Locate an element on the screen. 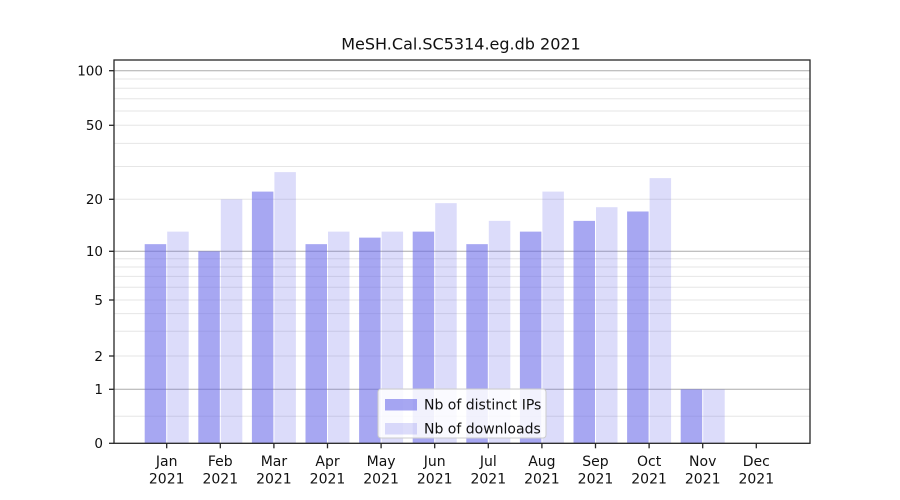 The height and width of the screenshot is (500, 900). xtick-label-dec: Dec 2021 is located at coordinates (756, 471).